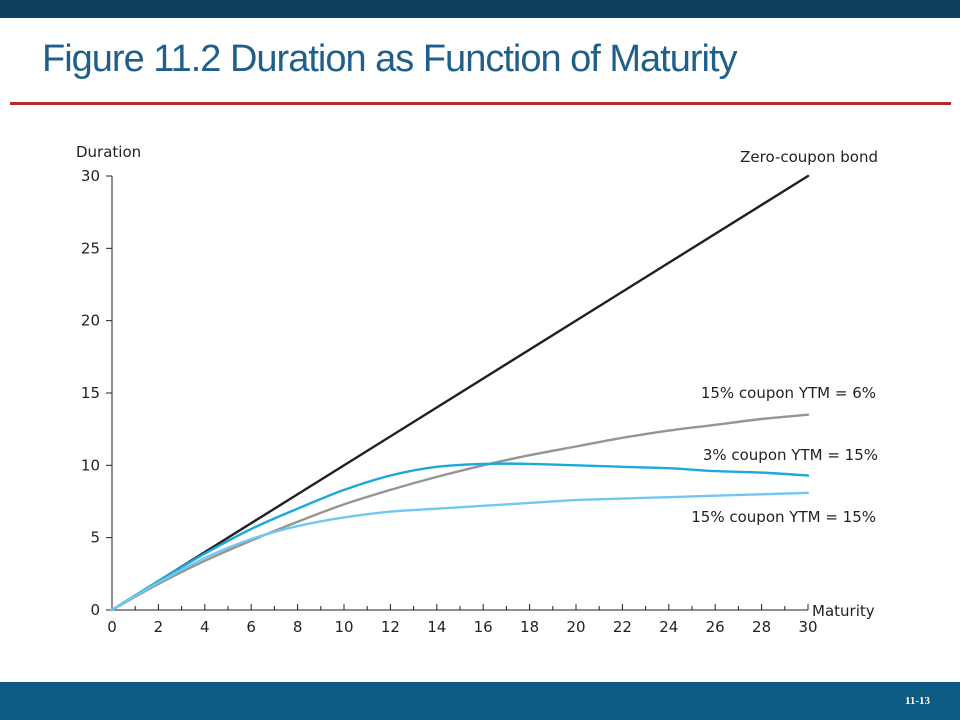 Image resolution: width=960 pixels, height=720 pixels. What do you see at coordinates (90, 393) in the screenshot?
I see `y-tick-label: 15` at bounding box center [90, 393].